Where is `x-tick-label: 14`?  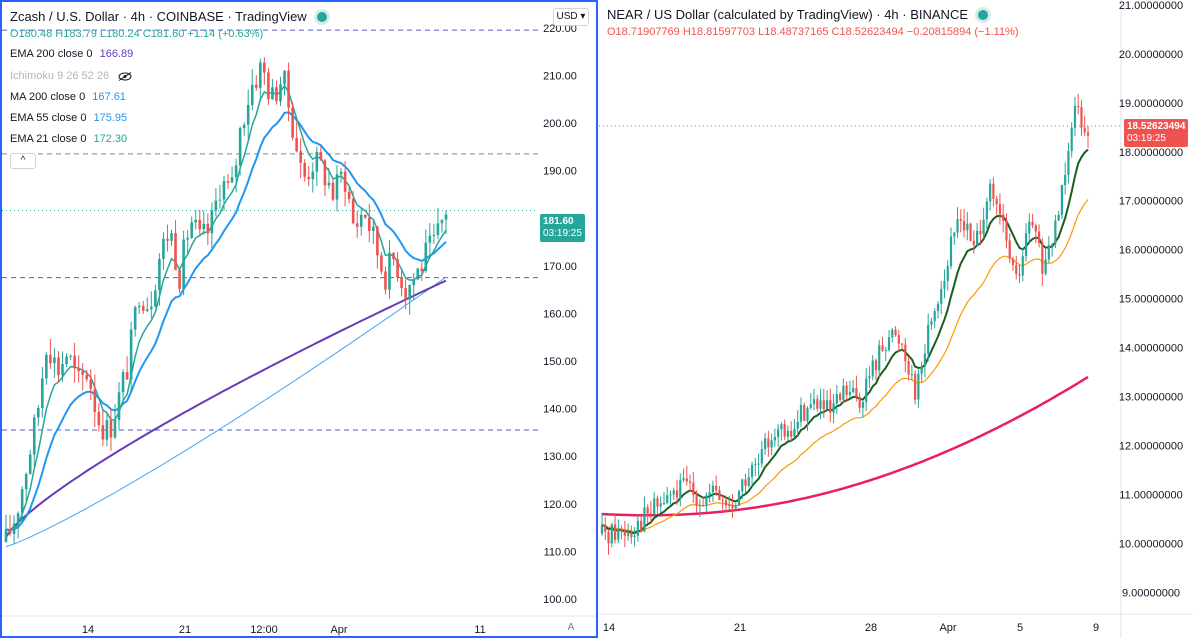
x-tick-label: 14 is located at coordinates (88, 630).